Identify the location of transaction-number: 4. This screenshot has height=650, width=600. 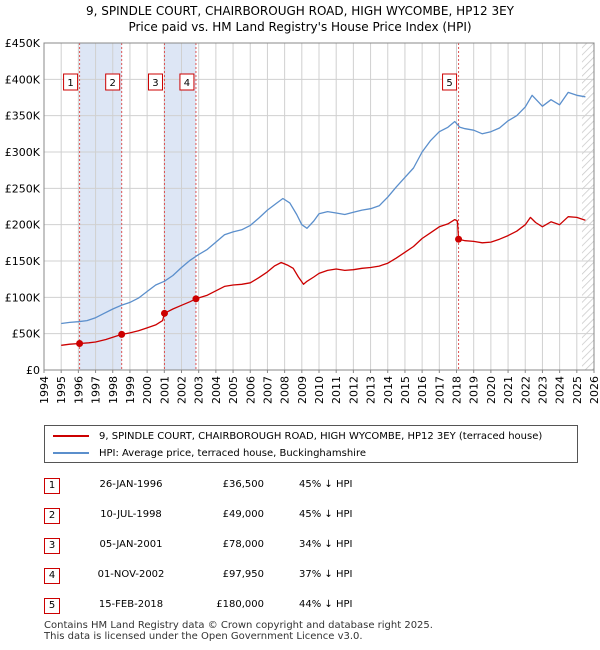
(52, 576).